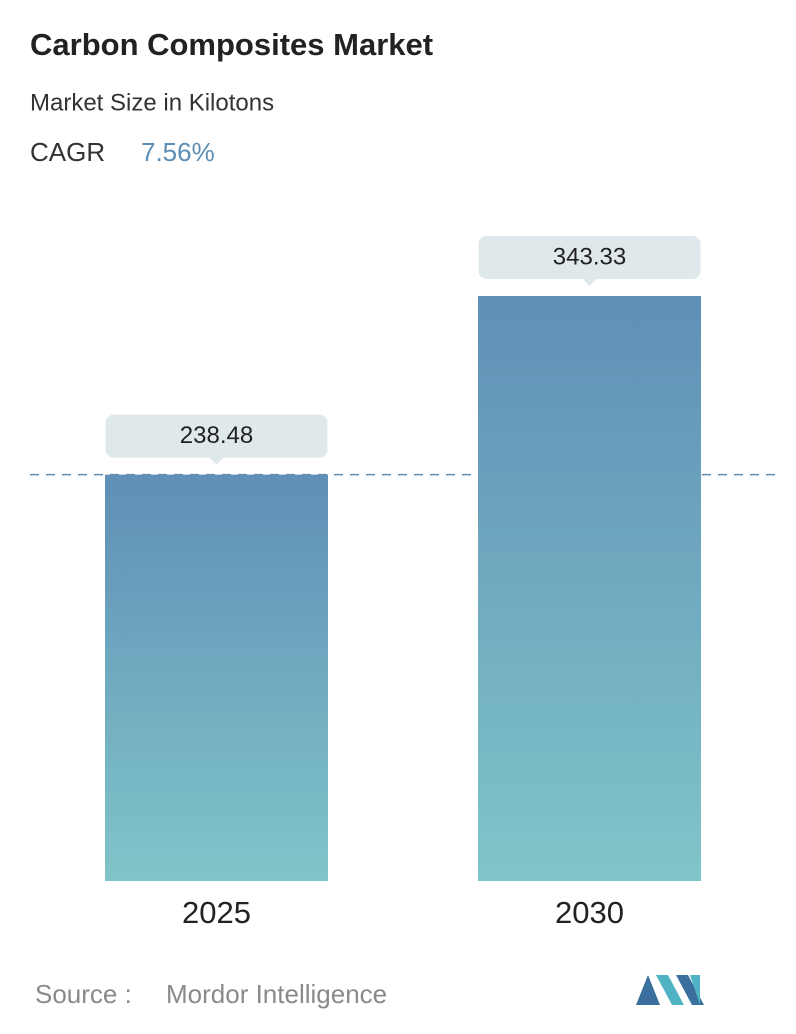 This screenshot has height=1034, width=796. What do you see at coordinates (216, 912) in the screenshot?
I see `x-tick-label: 2025` at bounding box center [216, 912].